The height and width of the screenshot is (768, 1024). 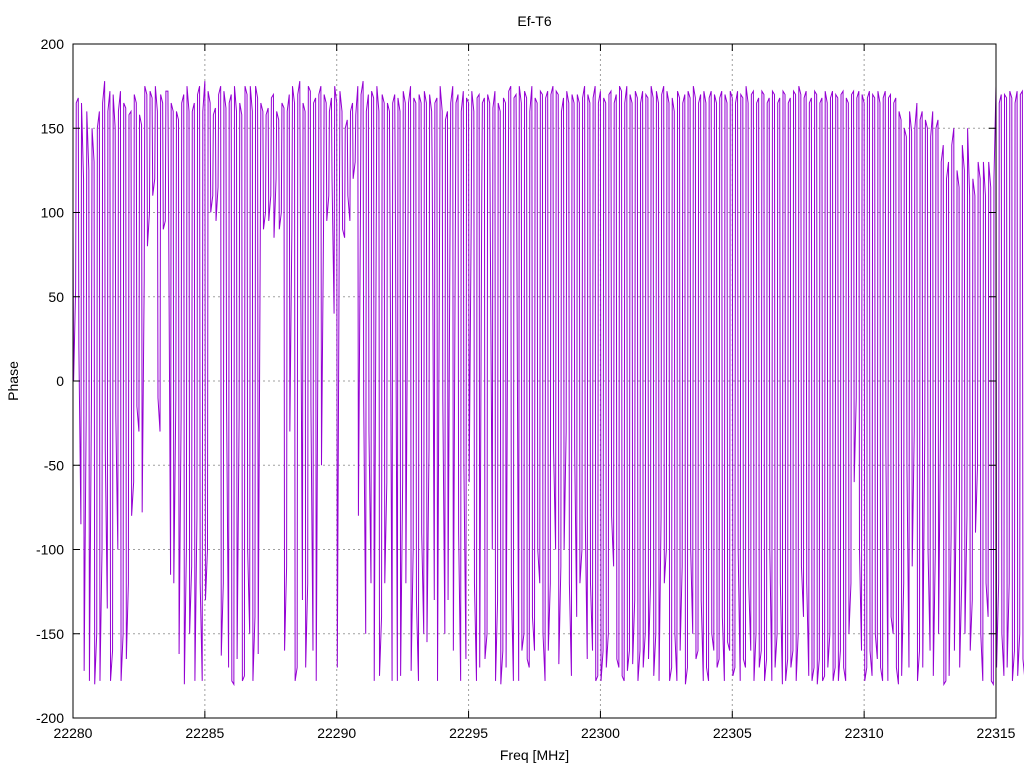 What do you see at coordinates (600, 733) in the screenshot?
I see `x-tick-label: 22300` at bounding box center [600, 733].